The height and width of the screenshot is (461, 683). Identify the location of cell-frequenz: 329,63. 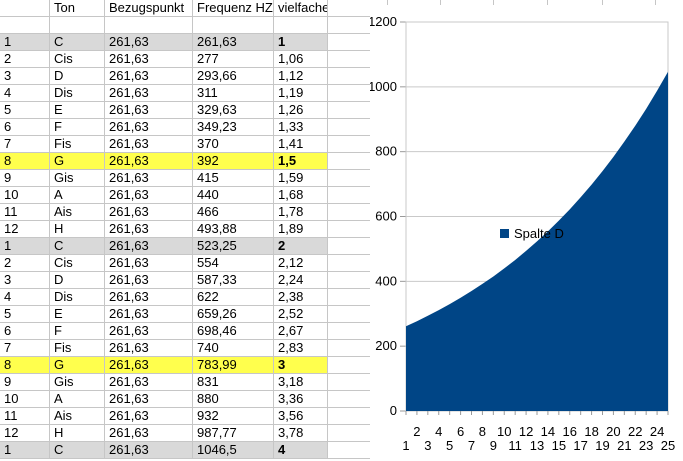
(233, 110).